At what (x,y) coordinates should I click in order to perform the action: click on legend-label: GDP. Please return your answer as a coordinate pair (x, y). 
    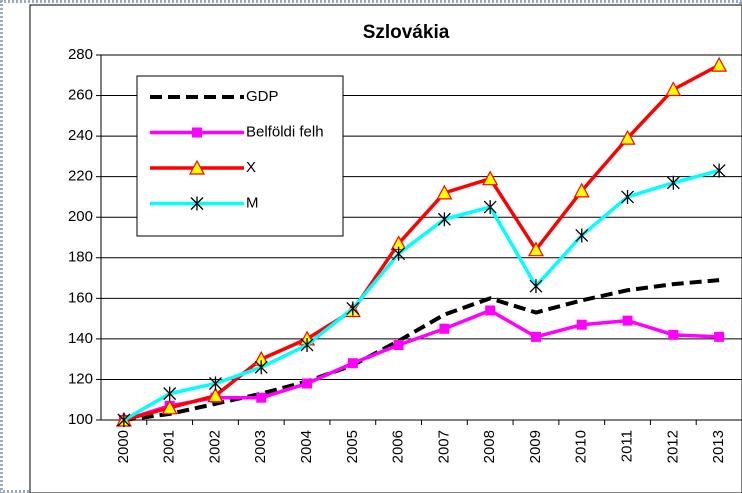
    Looking at the image, I should click on (262, 96).